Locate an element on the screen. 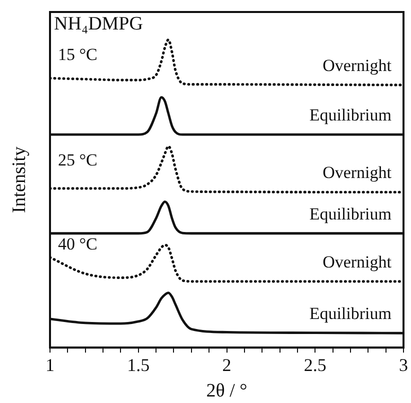  annotation: 15 °C is located at coordinates (78, 54).